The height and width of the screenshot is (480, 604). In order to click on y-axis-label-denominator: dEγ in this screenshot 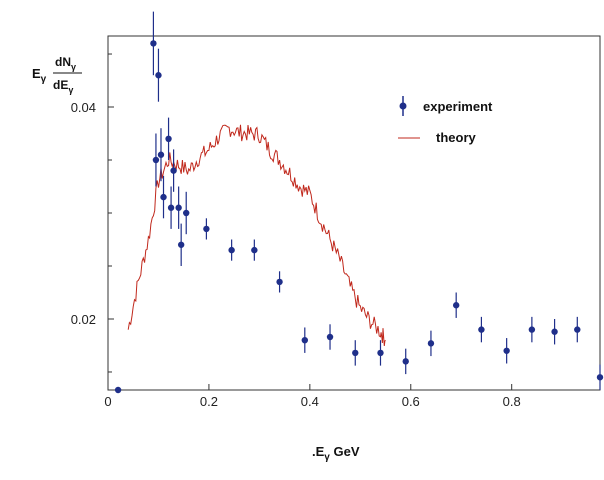, I will do `click(63, 86)`.